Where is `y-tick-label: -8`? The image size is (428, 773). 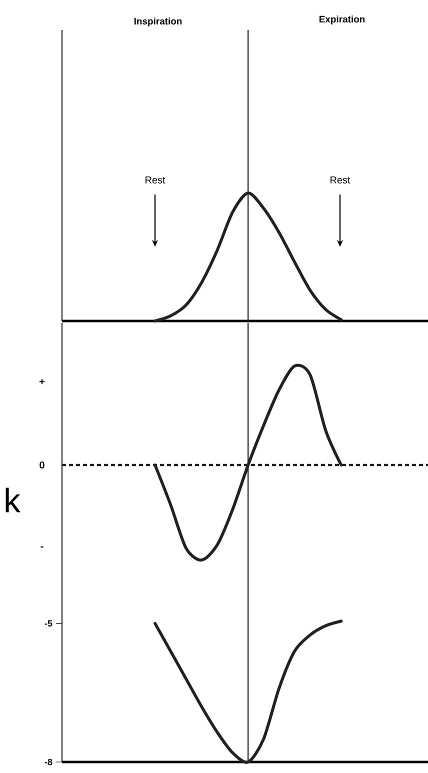
y-tick-label: -8 is located at coordinates (48, 762).